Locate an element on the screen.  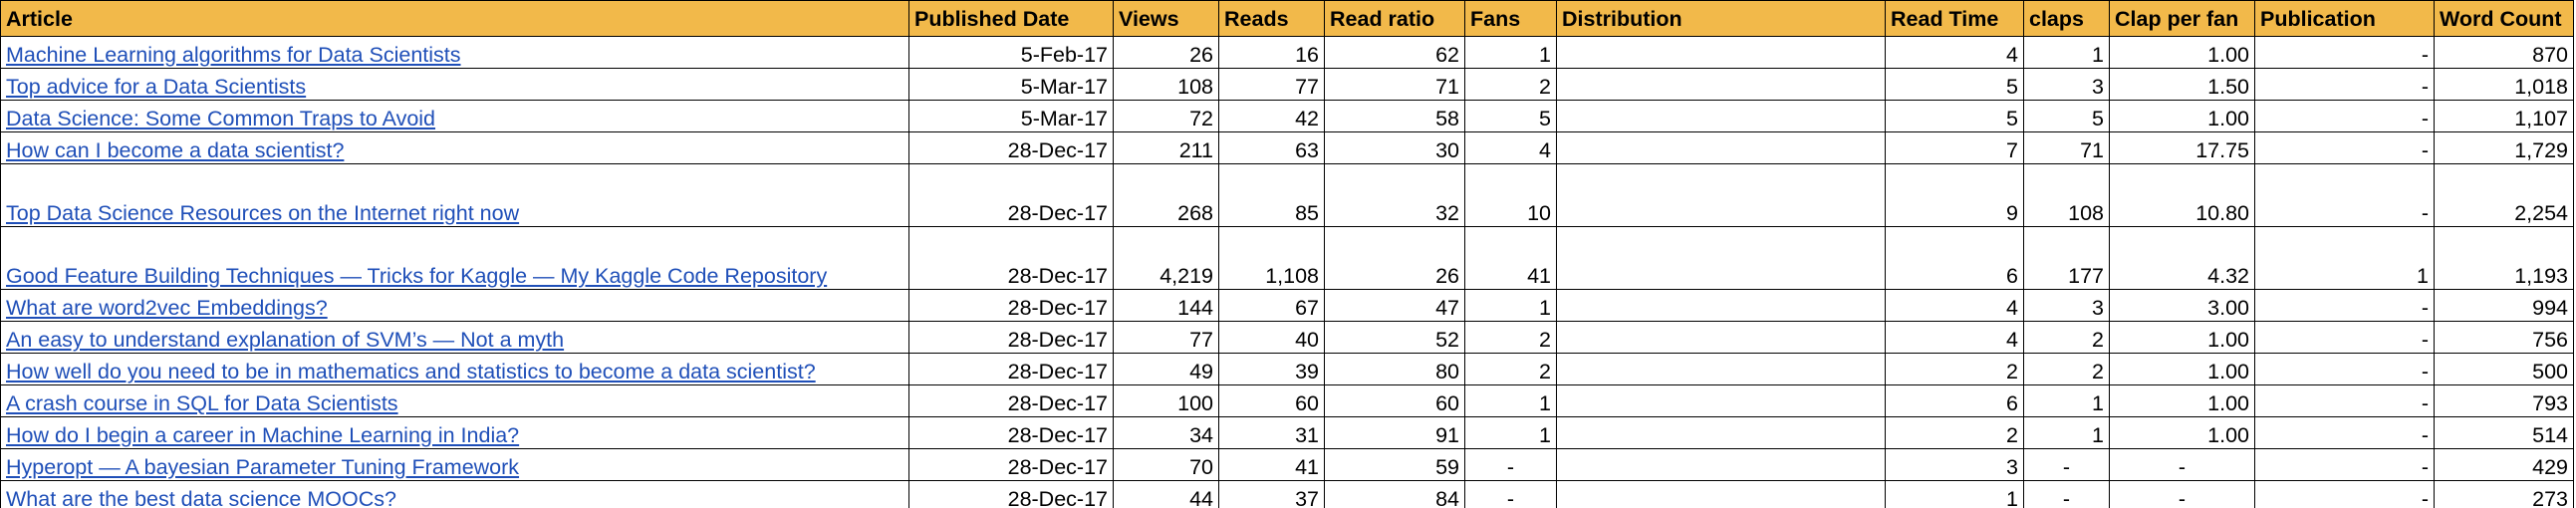
column-header-read-time: Read Time is located at coordinates (1954, 18).